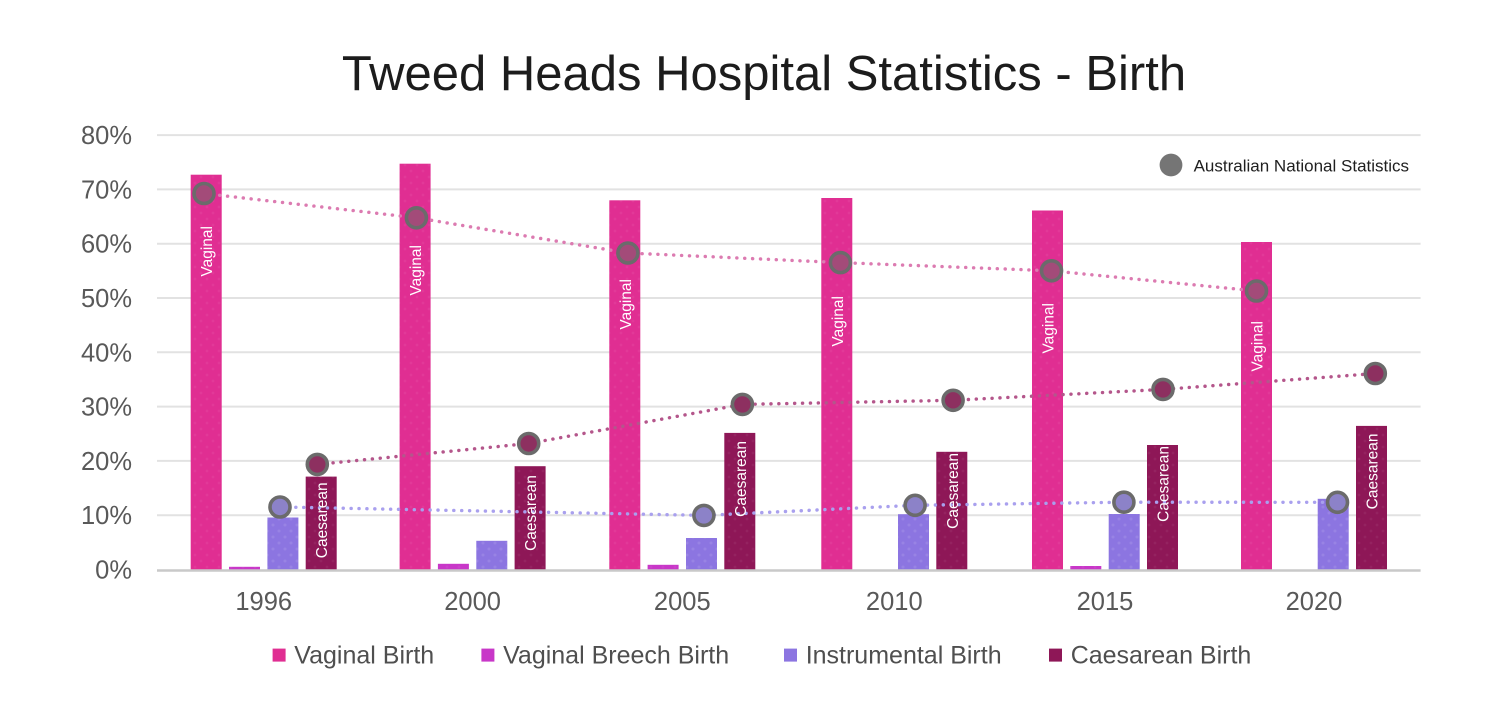  Describe the element at coordinates (106, 462) in the screenshot. I see `svg-text: 20%` at that location.